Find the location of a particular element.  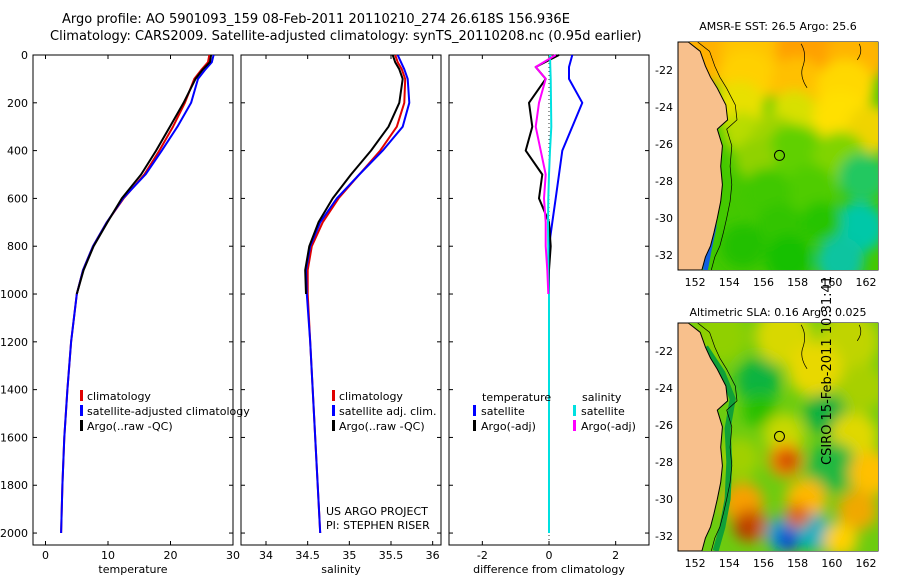

temperature-profile-ytick-label: 2000 is located at coordinates (14, 533).